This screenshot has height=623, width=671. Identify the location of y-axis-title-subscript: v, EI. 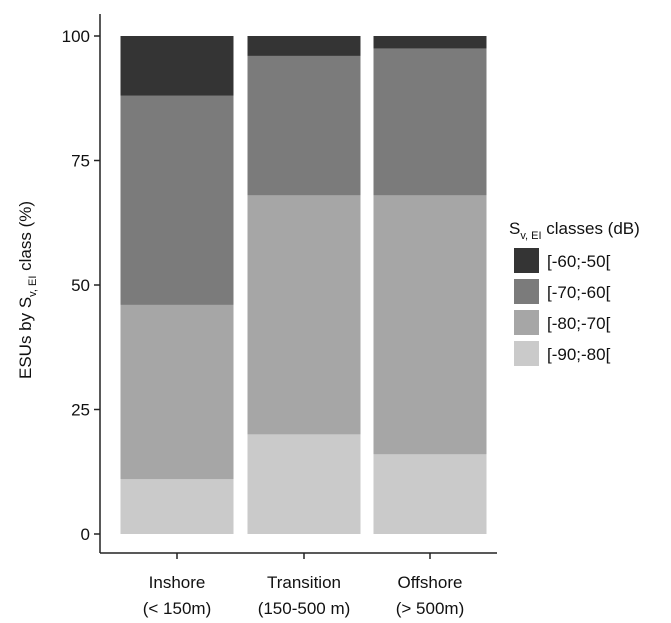
(33, 286).